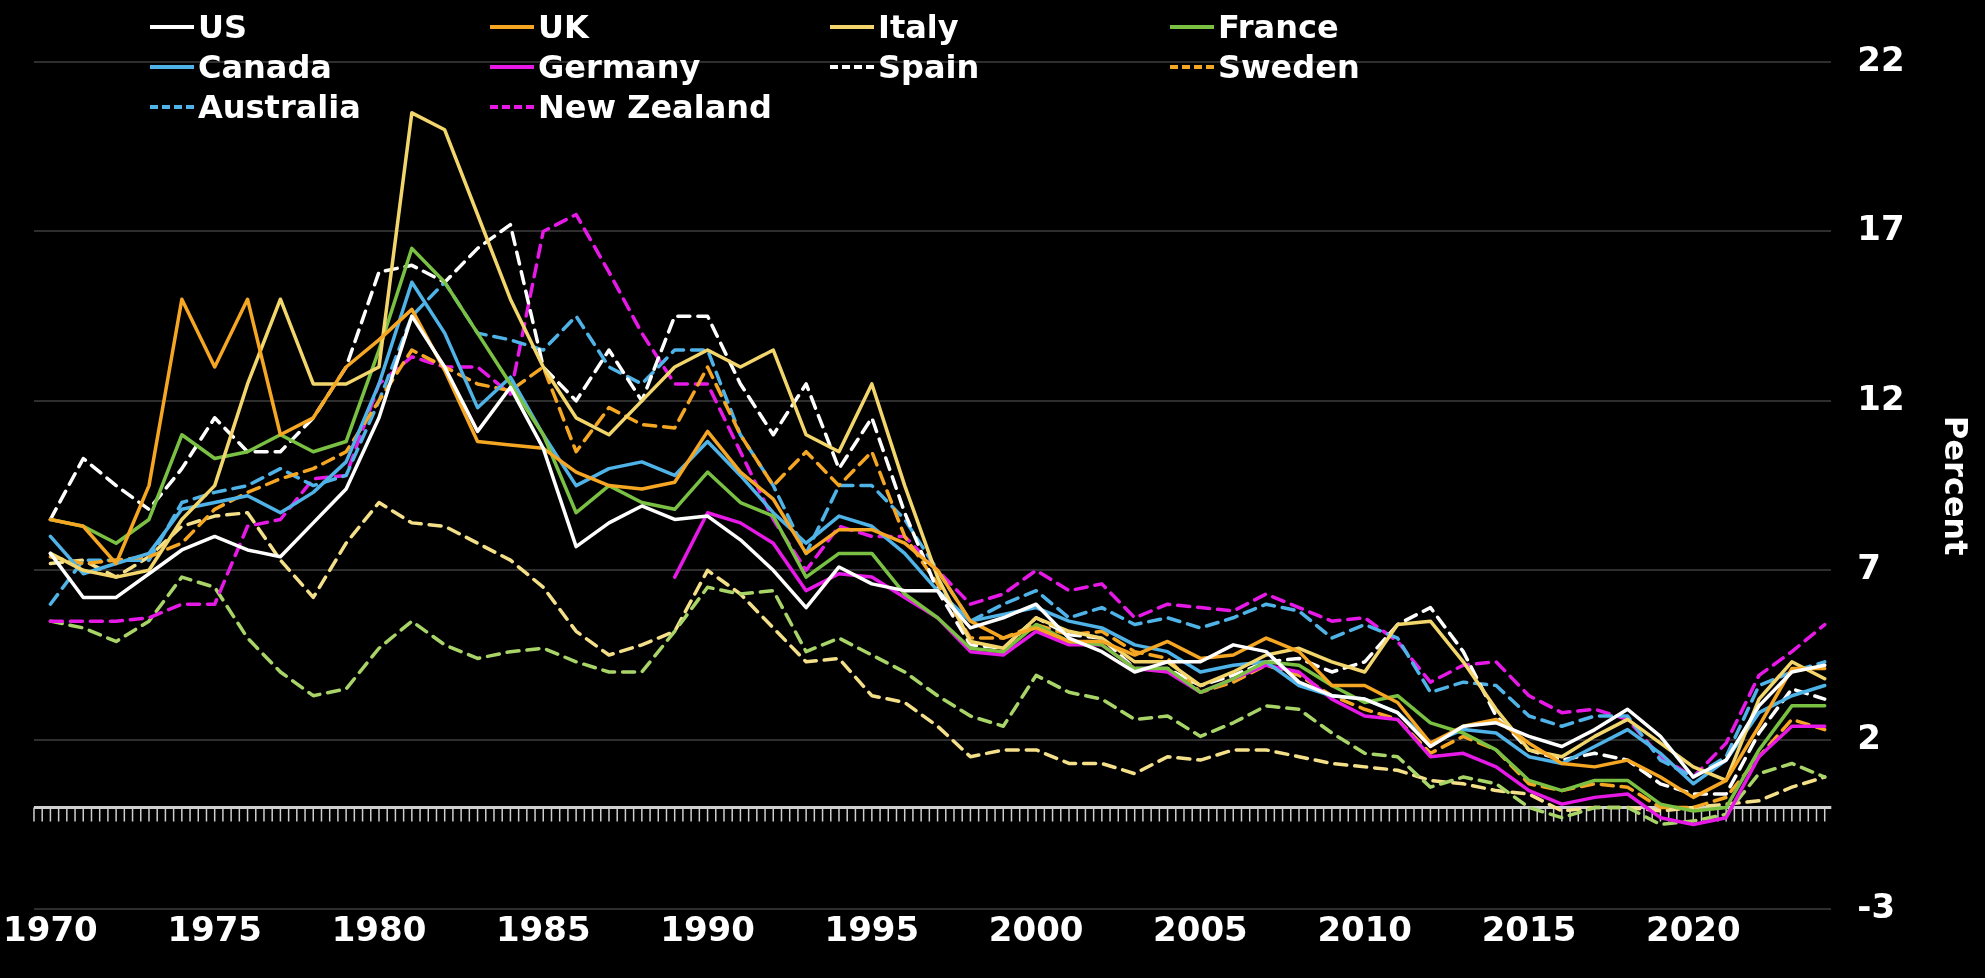 The image size is (1985, 978). I want to click on legend-label: Spain, so click(929, 67).